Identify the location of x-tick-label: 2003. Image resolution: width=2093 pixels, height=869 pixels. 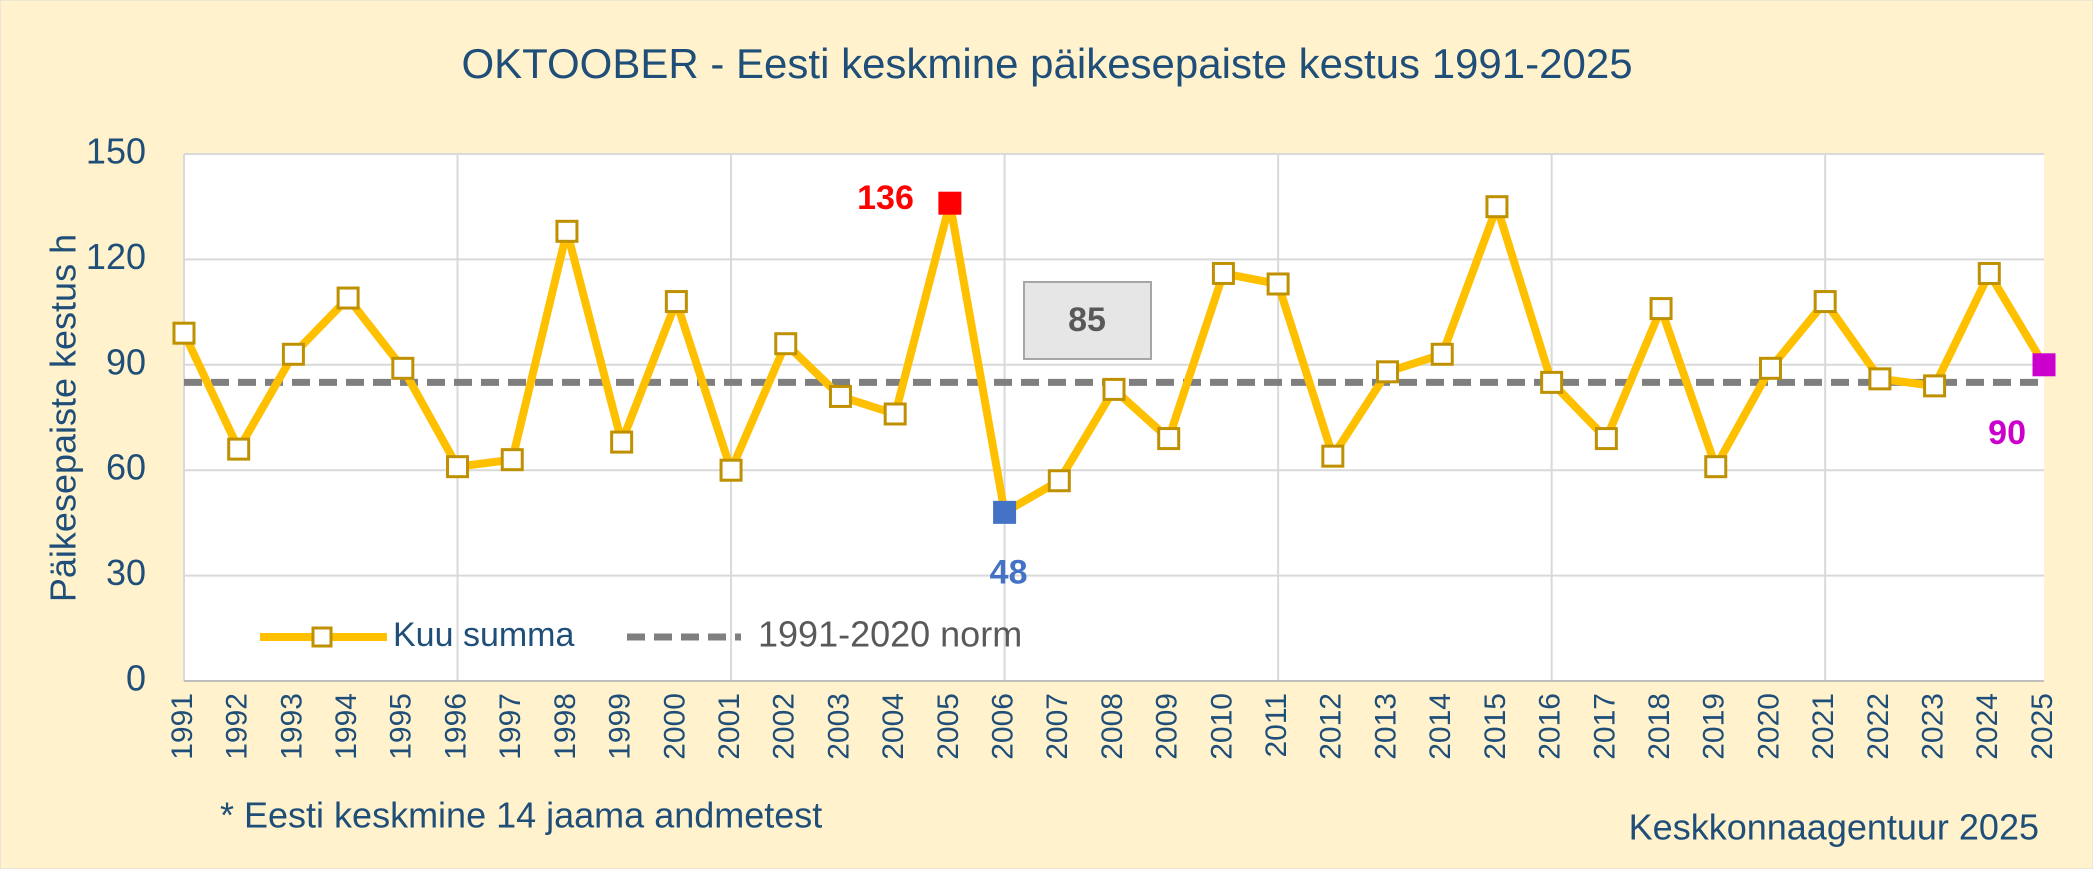
(838, 726).